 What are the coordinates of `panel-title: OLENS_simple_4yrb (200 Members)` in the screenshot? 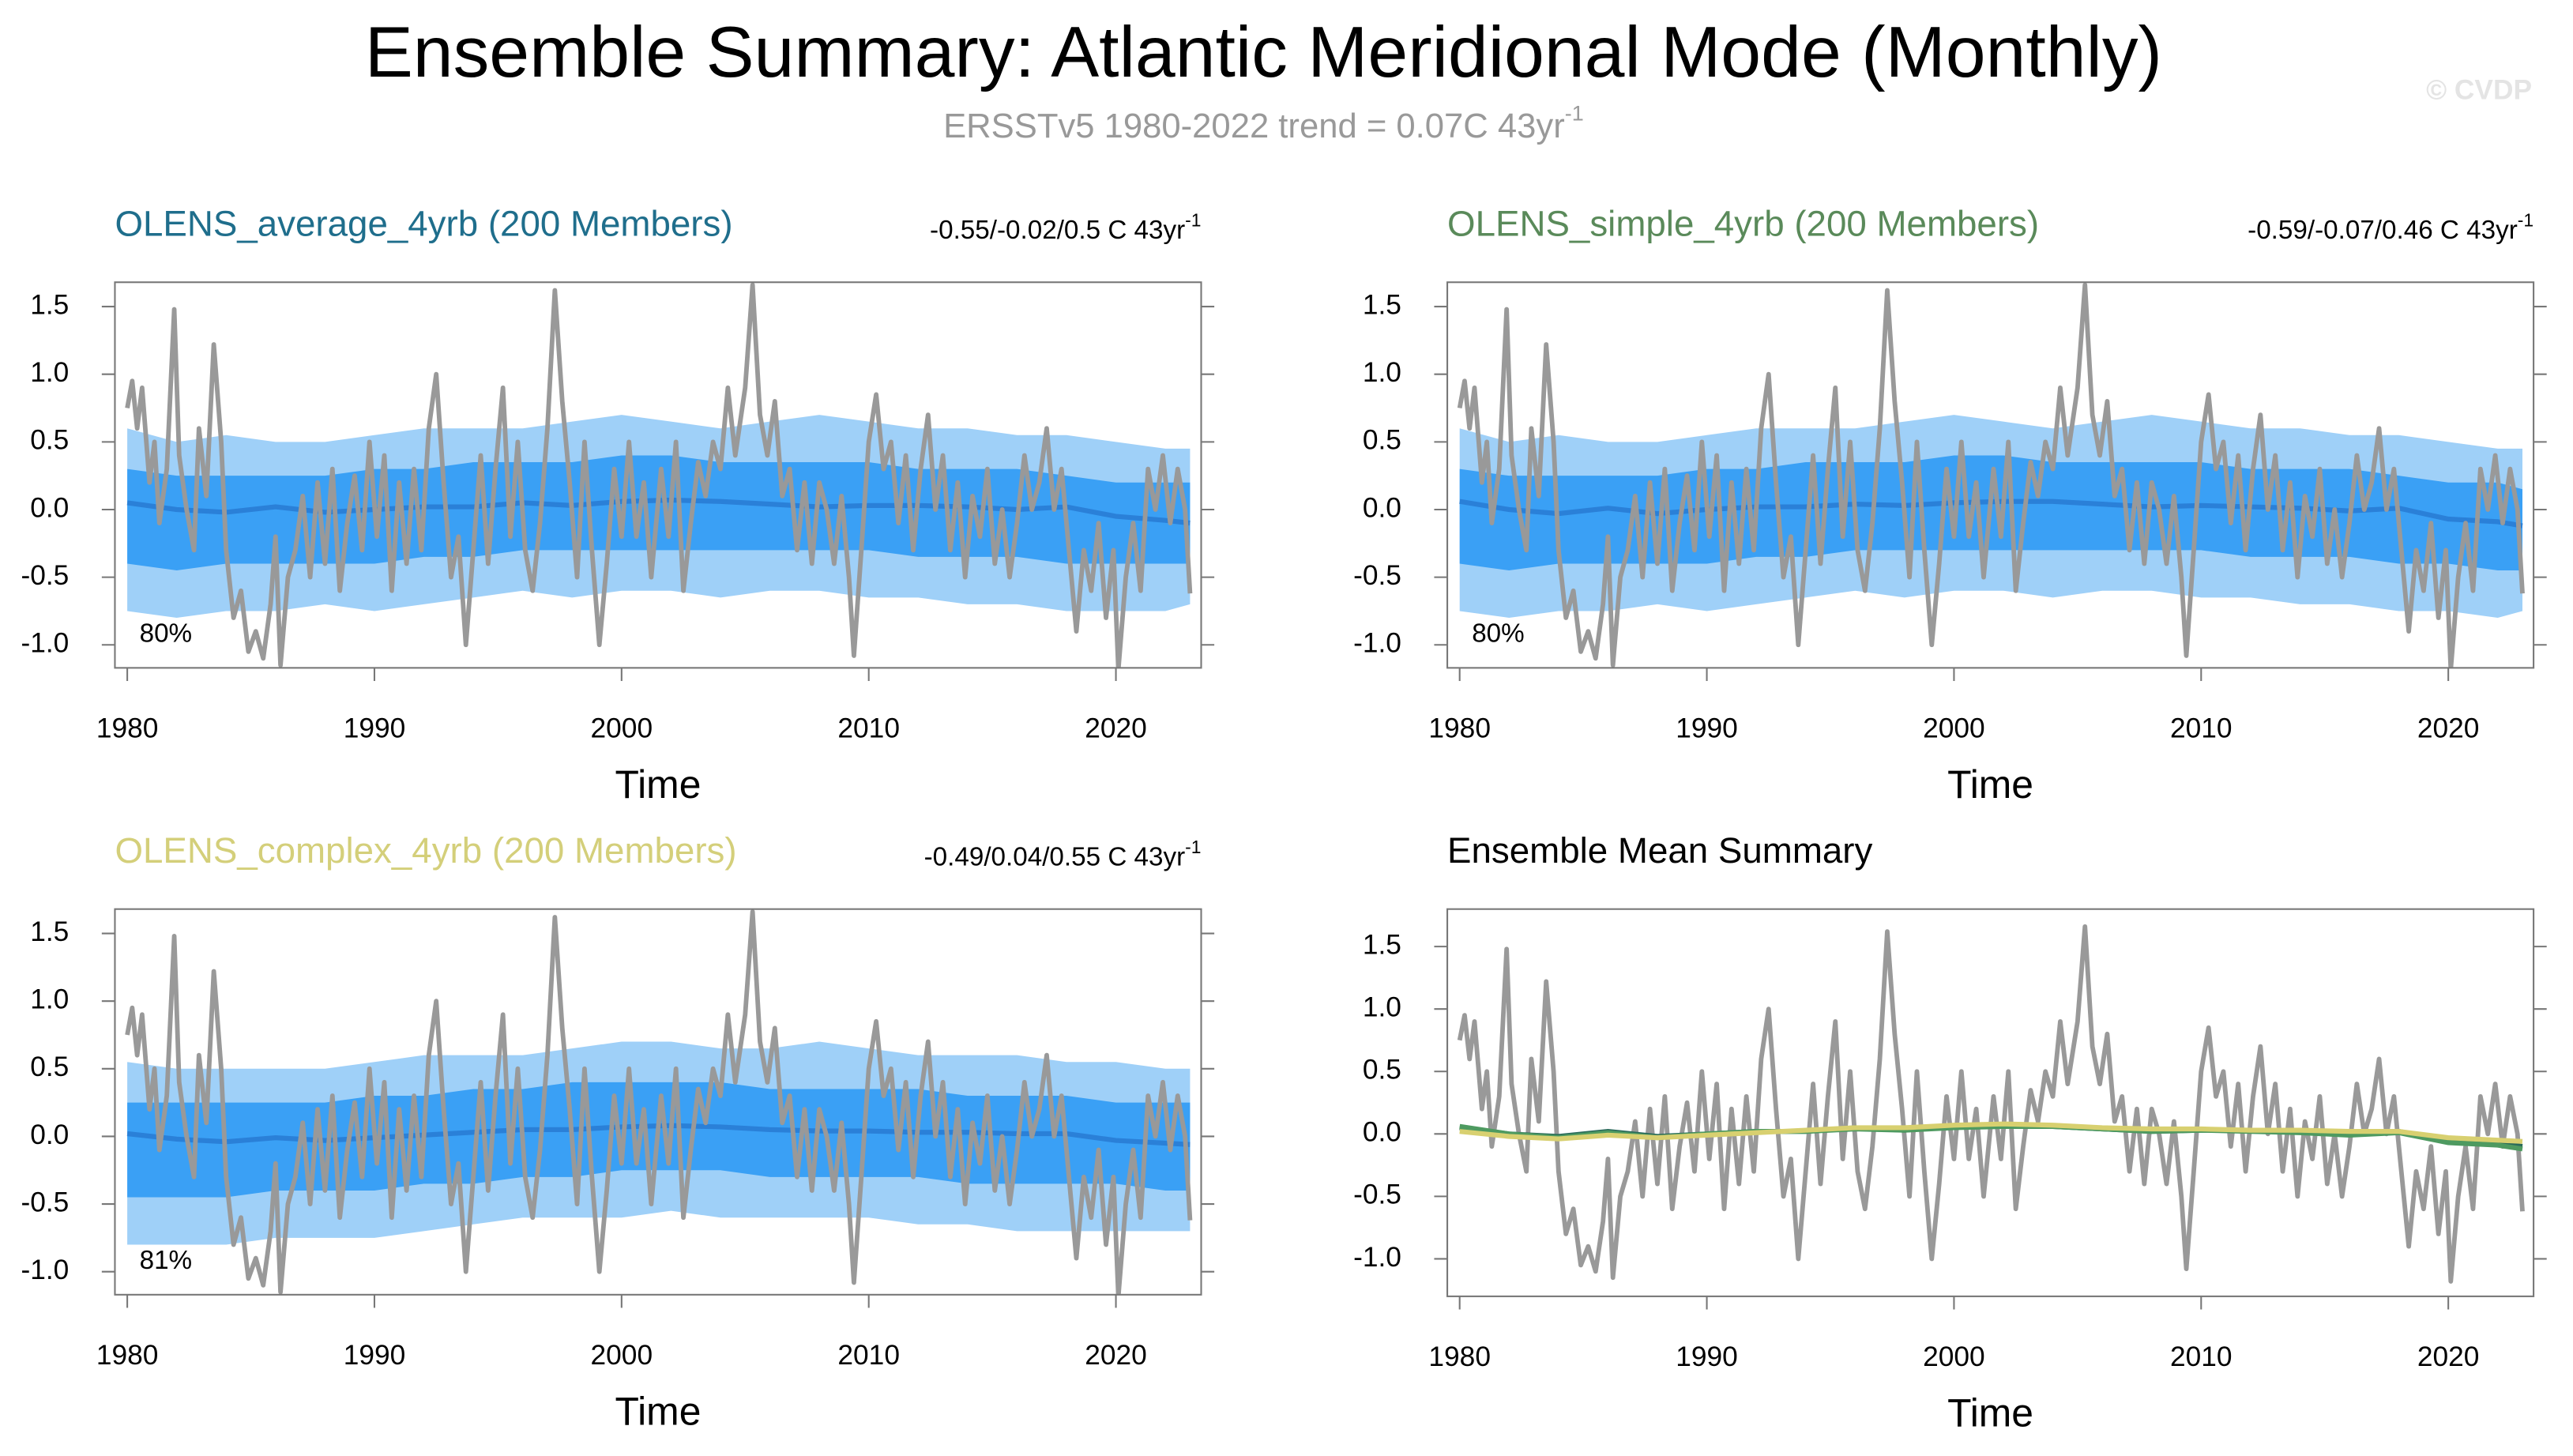 It's located at (1743, 224).